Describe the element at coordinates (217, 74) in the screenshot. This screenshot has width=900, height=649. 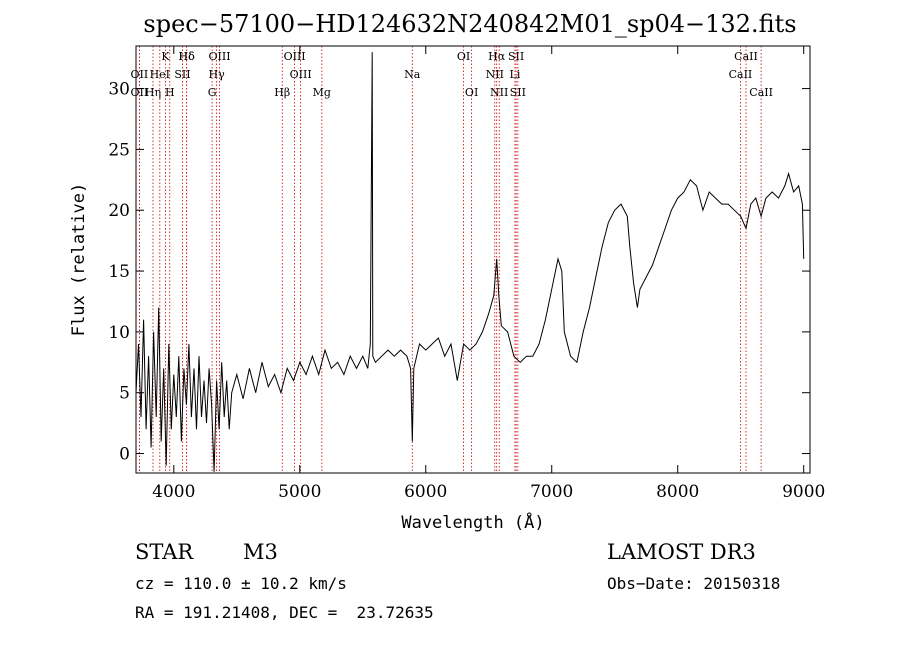
I see `spectral-line-label: Hγ` at that location.